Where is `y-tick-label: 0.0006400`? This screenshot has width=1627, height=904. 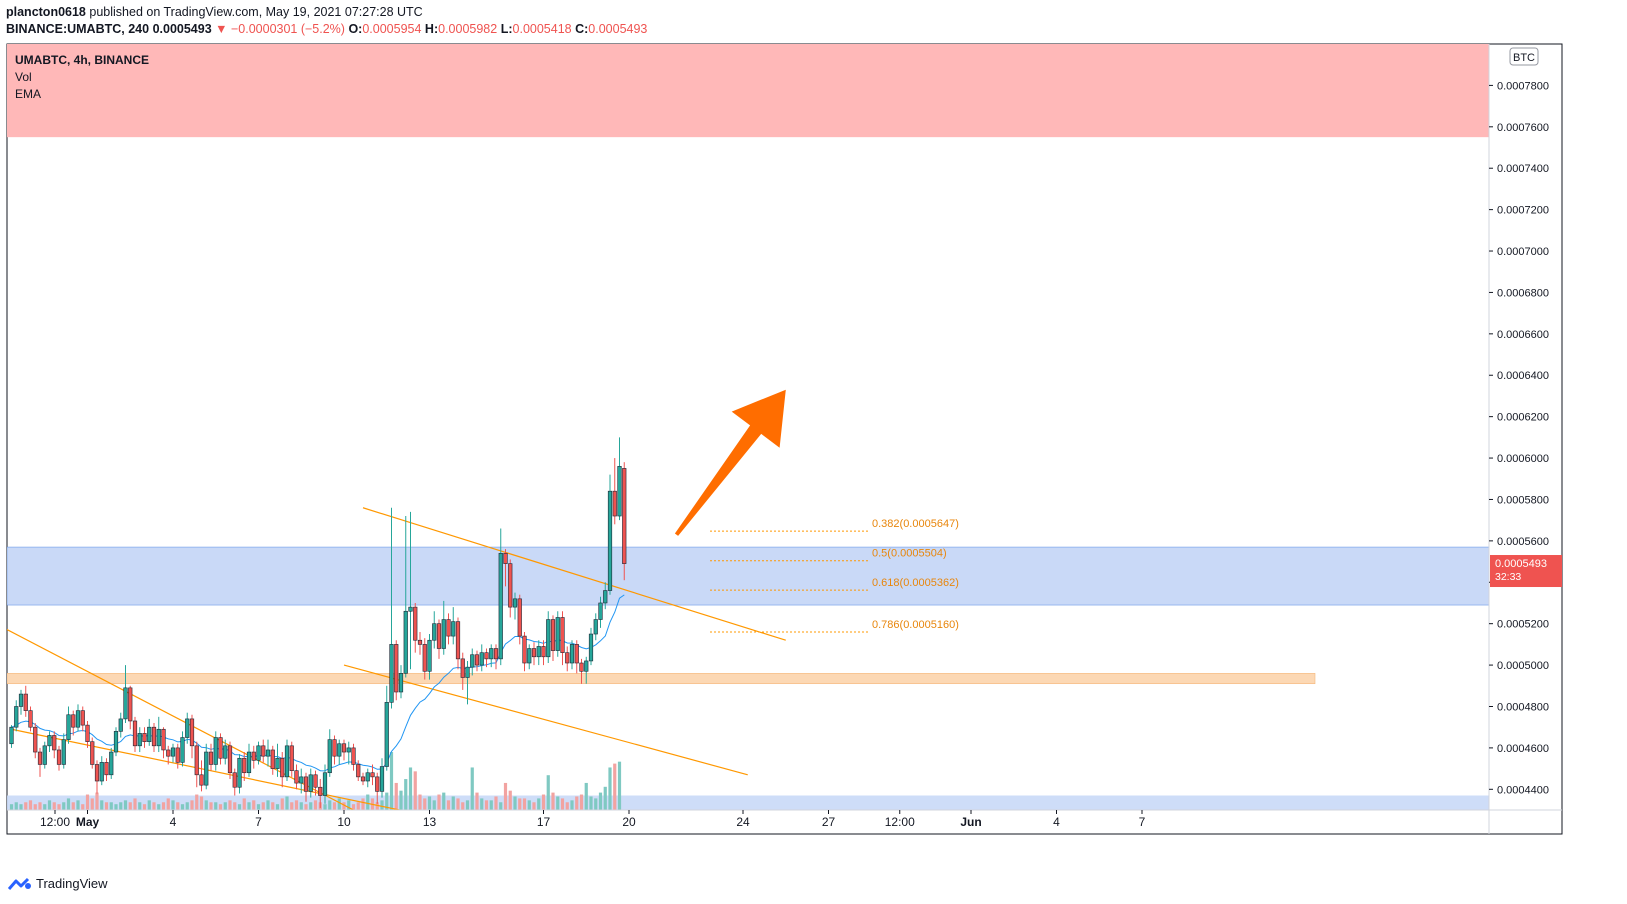 y-tick-label: 0.0006400 is located at coordinates (1523, 376).